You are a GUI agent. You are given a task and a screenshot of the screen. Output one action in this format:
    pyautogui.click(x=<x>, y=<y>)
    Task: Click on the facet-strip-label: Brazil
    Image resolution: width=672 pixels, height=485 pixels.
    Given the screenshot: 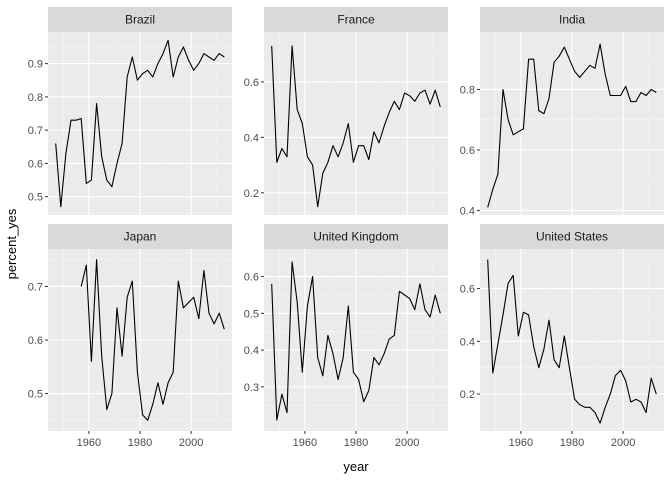 What is the action you would take?
    pyautogui.click(x=140, y=20)
    